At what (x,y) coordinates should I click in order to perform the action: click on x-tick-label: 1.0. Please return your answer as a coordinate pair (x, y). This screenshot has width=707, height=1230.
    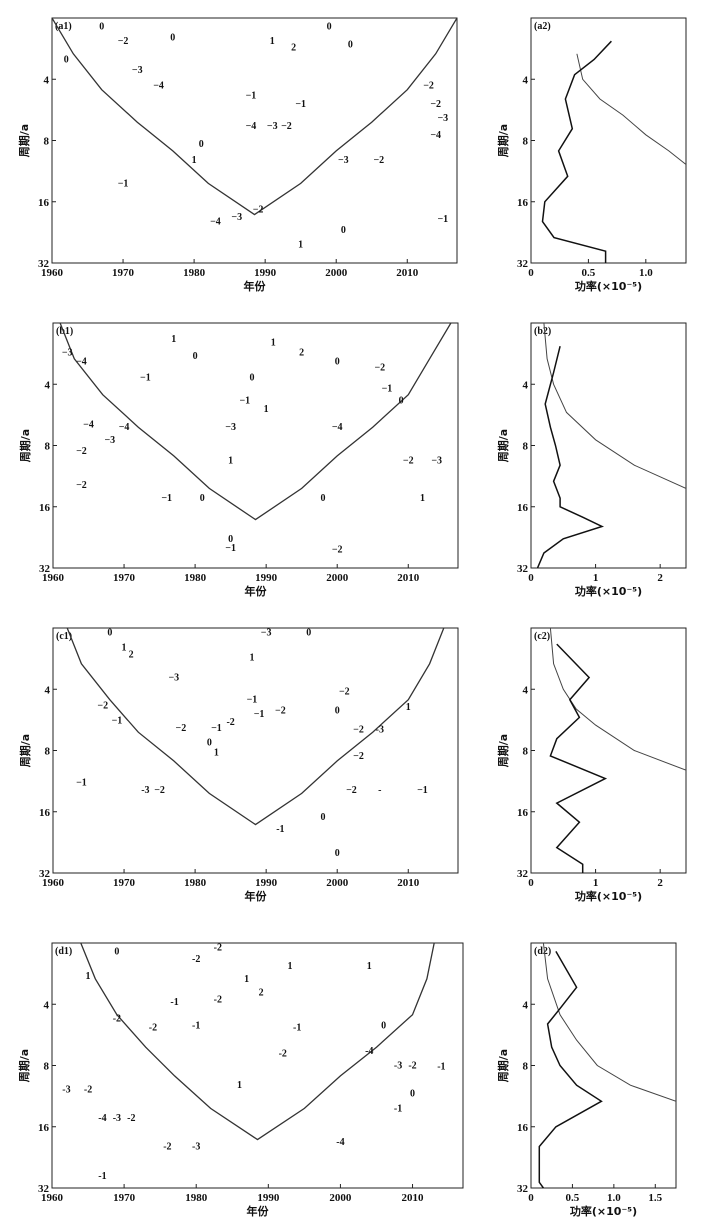
    Looking at the image, I should click on (646, 273).